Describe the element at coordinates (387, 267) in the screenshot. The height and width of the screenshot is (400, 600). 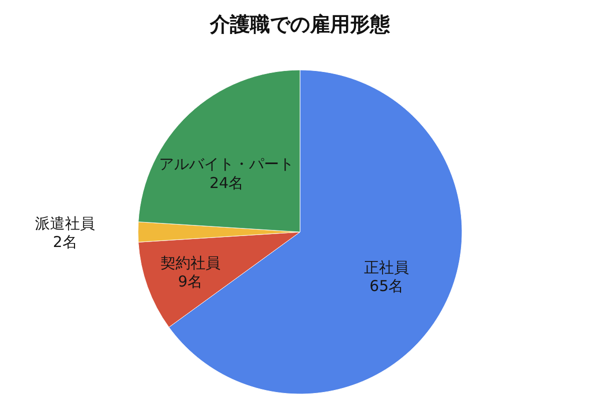
I see `slice-label: 正社員` at that location.